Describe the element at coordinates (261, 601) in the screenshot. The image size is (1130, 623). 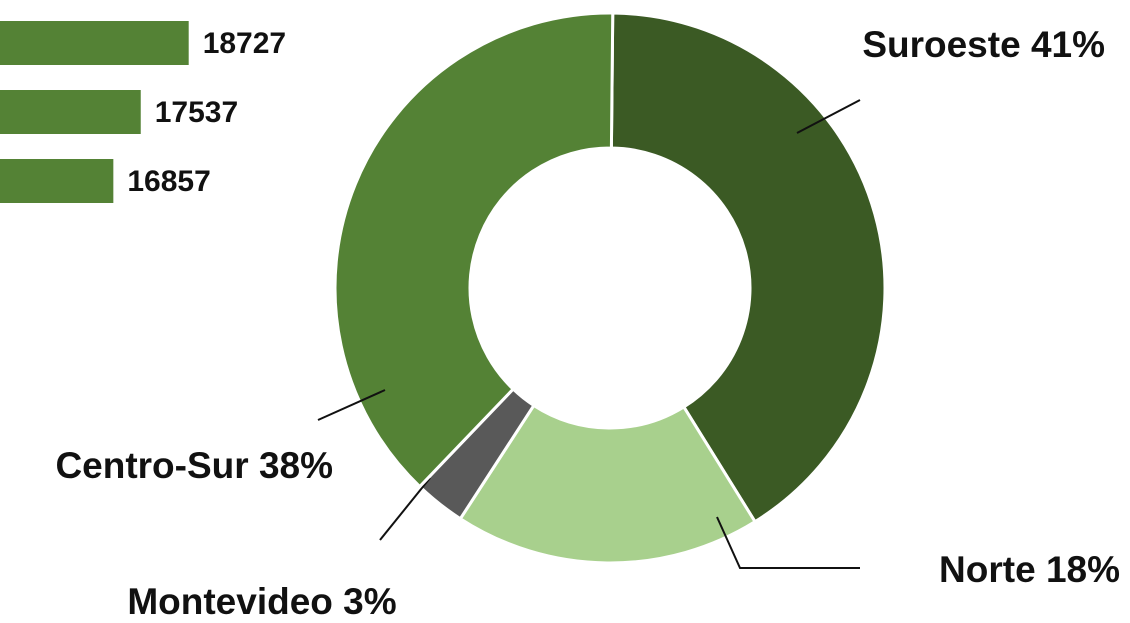
I see `slice-label: Montevideo 3%` at that location.